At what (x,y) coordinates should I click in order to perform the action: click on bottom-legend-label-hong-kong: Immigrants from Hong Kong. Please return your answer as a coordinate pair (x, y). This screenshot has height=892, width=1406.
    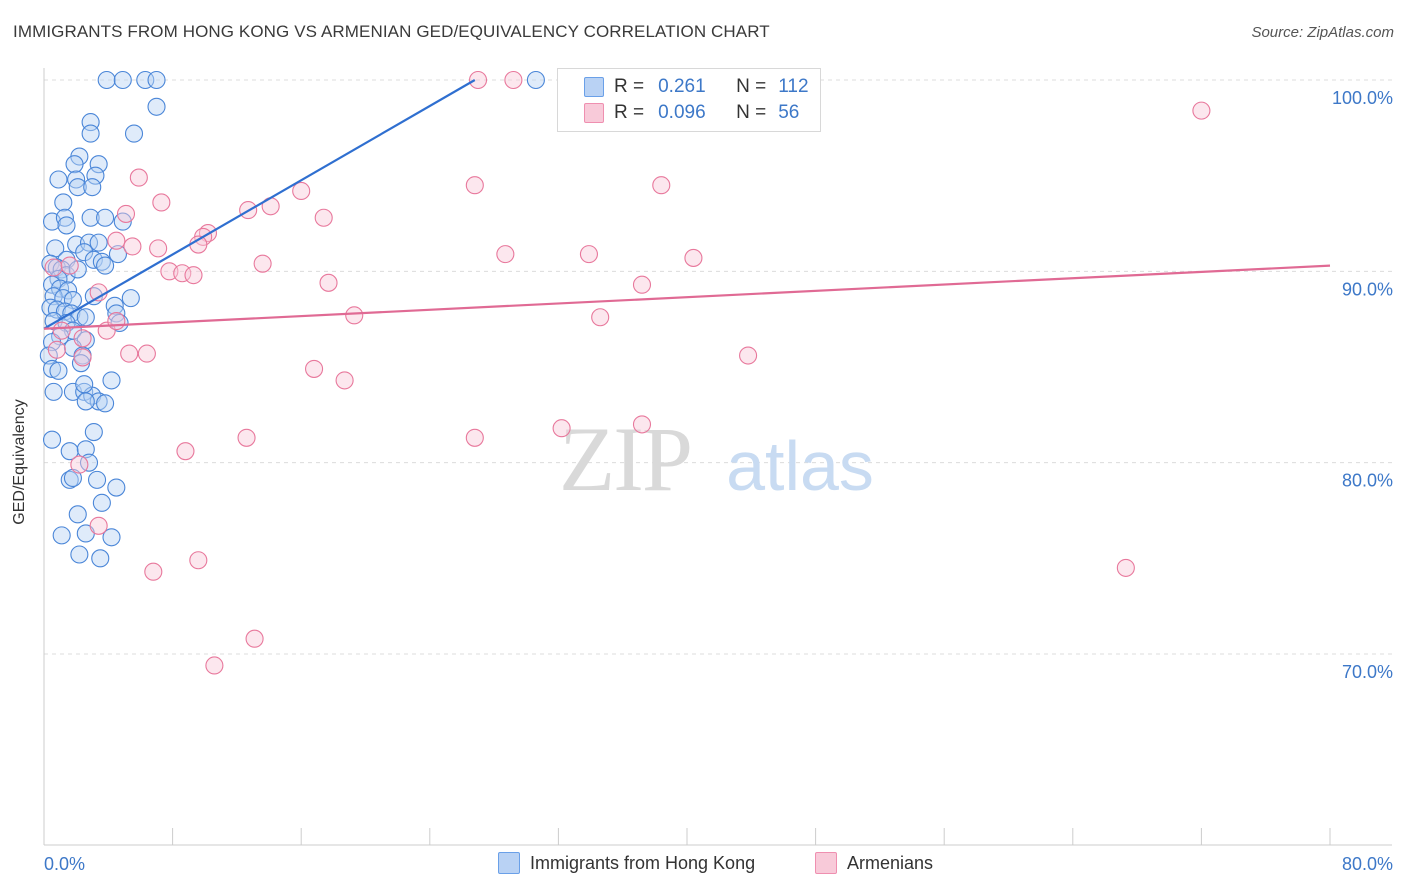
    Looking at the image, I should click on (643, 862).